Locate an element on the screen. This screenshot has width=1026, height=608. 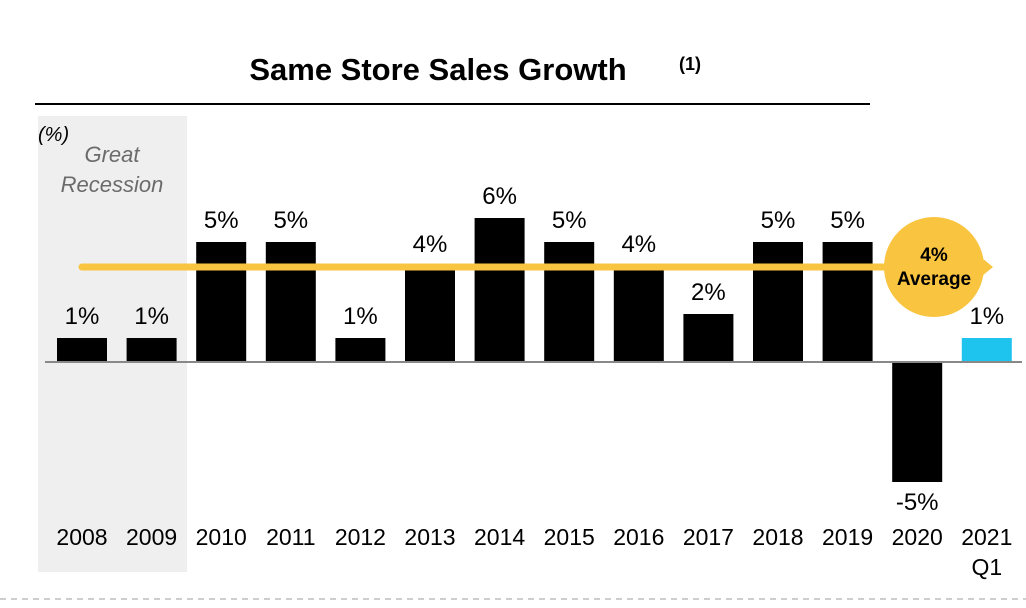
bar-2018 is located at coordinates (778, 302).